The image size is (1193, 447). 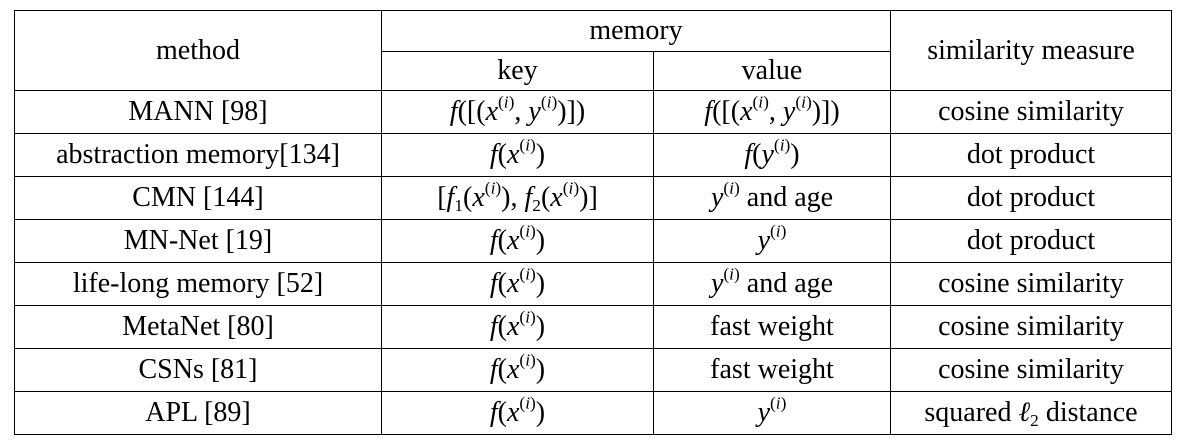 What do you see at coordinates (517, 71) in the screenshot?
I see `header-key: key` at bounding box center [517, 71].